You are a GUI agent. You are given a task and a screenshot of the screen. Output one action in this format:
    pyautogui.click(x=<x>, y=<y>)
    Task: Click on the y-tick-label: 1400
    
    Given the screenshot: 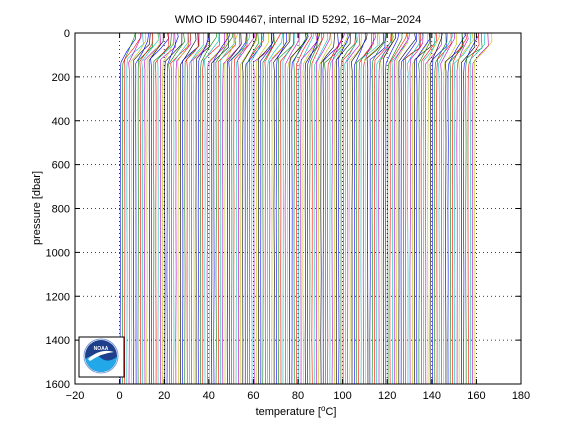 What is the action you would take?
    pyautogui.click(x=58, y=341)
    